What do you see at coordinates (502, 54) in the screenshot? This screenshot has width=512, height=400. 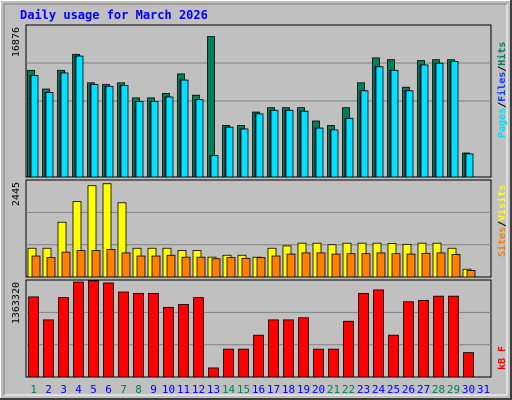 I see `legend-hits: Hits` at bounding box center [502, 54].